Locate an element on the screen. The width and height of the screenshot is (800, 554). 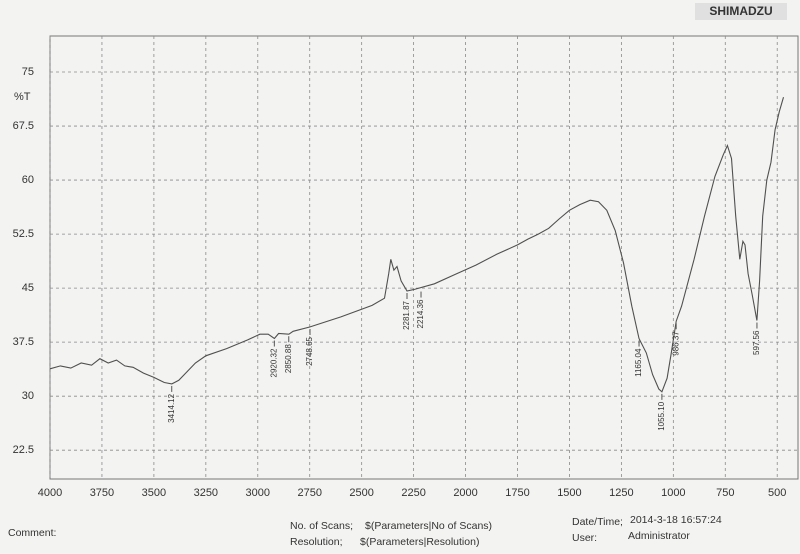
peak-label: 3414.12 is located at coordinates (171, 407).